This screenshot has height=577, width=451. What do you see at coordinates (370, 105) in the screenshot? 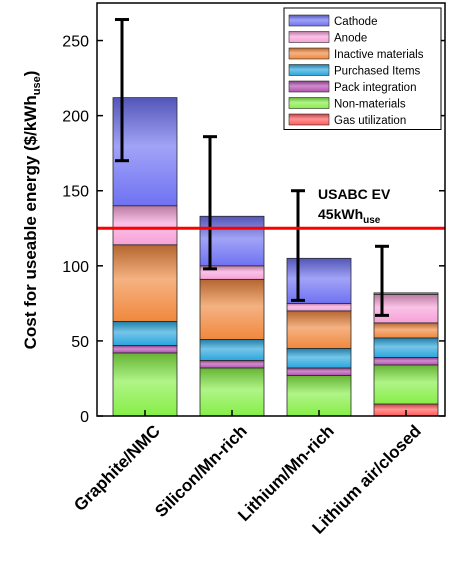
I see `legend-label-5: Non-materials` at bounding box center [370, 105].